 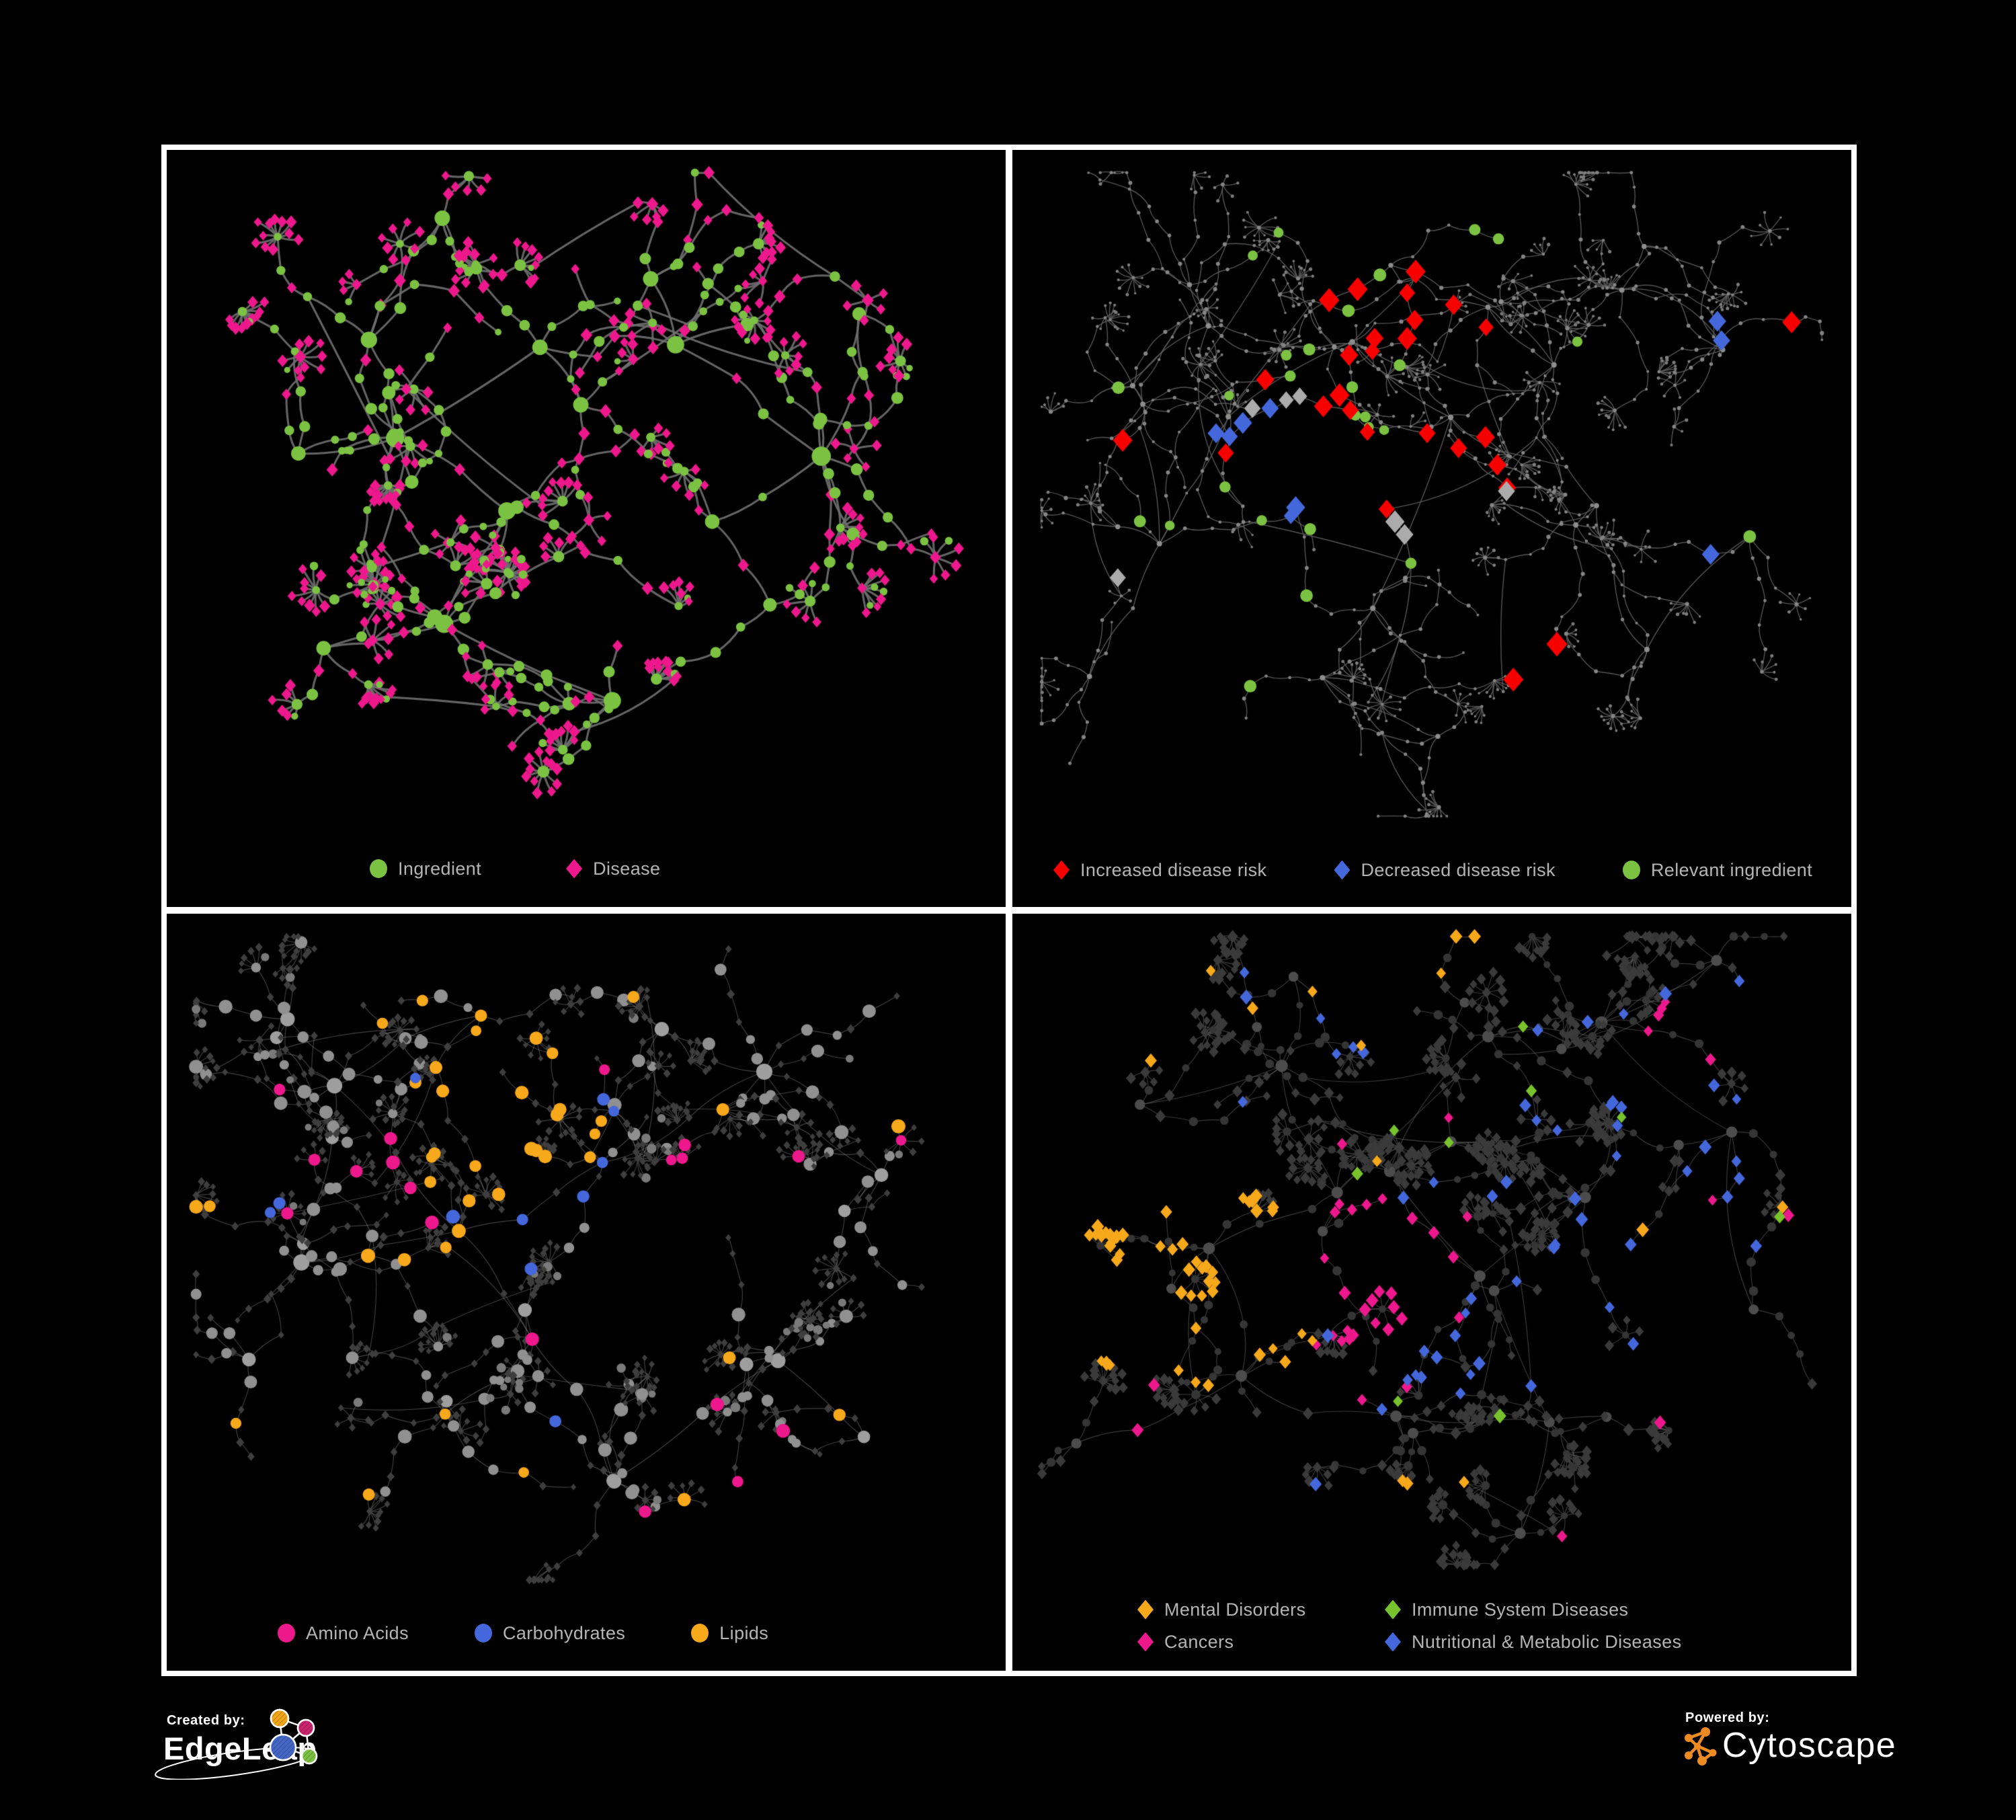 What do you see at coordinates (1145, 1609) in the screenshot?
I see `mental-disorders-diamond-icon` at bounding box center [1145, 1609].